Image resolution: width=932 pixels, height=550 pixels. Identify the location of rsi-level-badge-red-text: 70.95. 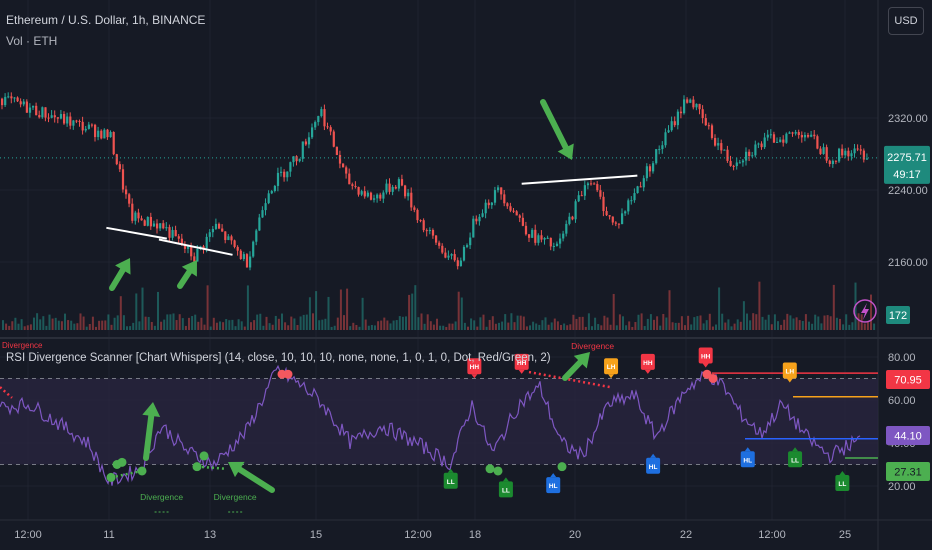
(908, 381).